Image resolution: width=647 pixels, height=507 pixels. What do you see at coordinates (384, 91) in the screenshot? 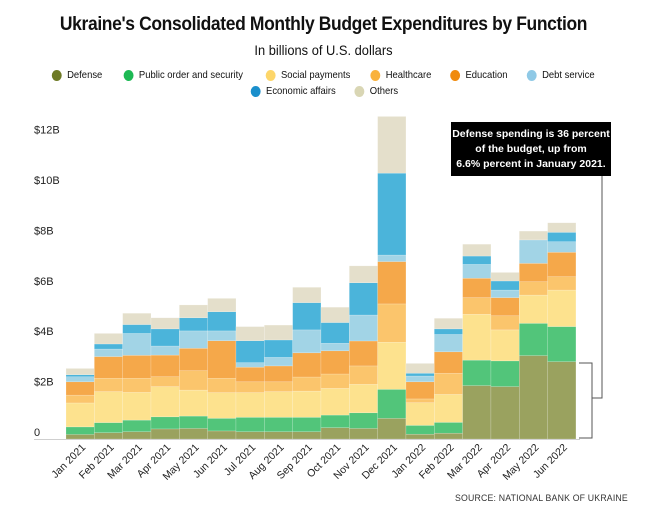
I see `legend-label: Others` at bounding box center [384, 91].